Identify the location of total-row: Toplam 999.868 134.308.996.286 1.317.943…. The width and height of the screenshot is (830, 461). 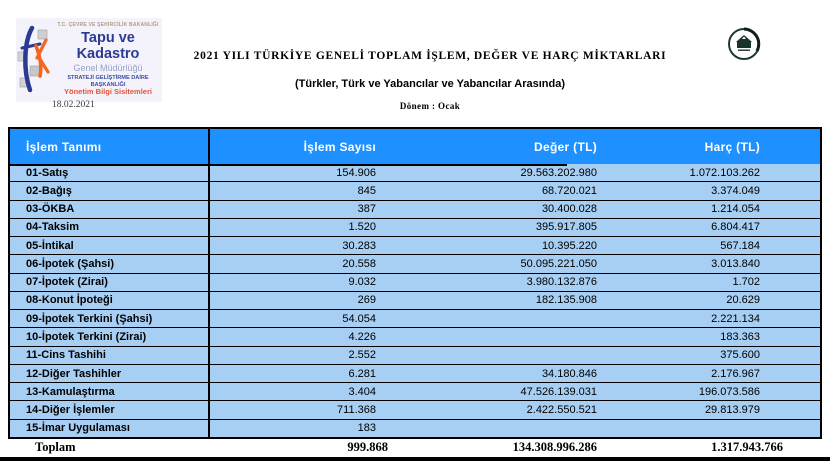
(415, 449).